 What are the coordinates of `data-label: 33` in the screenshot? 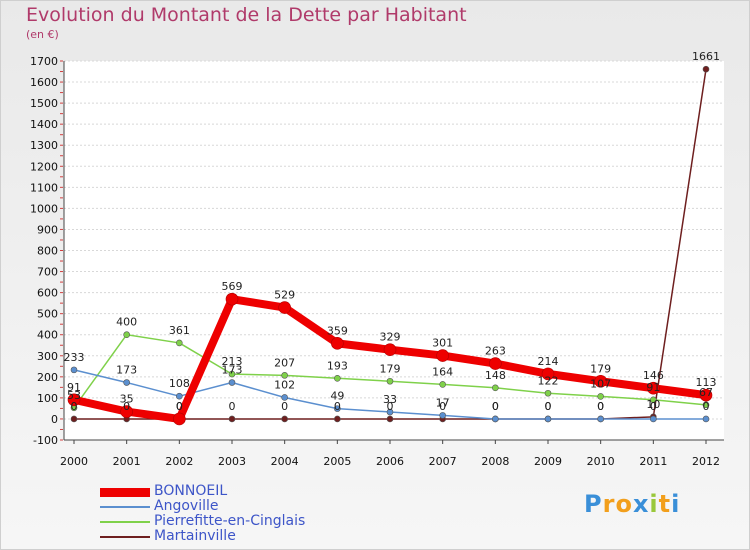 It's located at (390, 399).